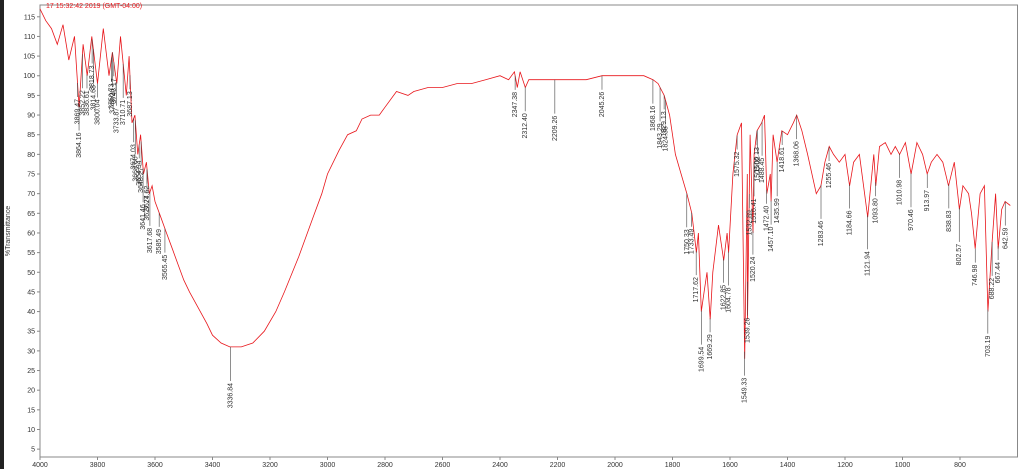  What do you see at coordinates (8, 231) in the screenshot?
I see `y-axis-label: %Transmittance` at bounding box center [8, 231].